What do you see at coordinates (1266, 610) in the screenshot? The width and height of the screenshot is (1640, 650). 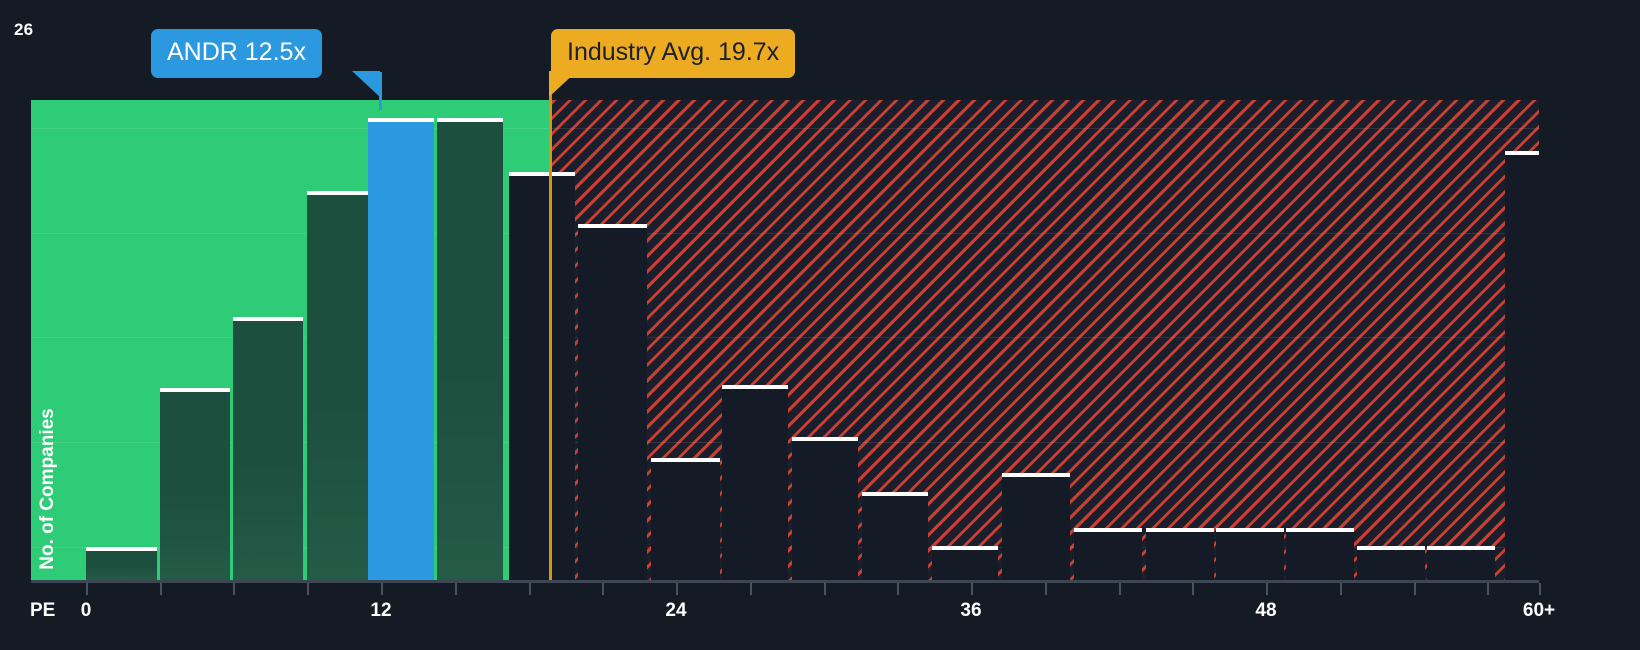 I see `x-axis-tick-label: 48` at bounding box center [1266, 610].